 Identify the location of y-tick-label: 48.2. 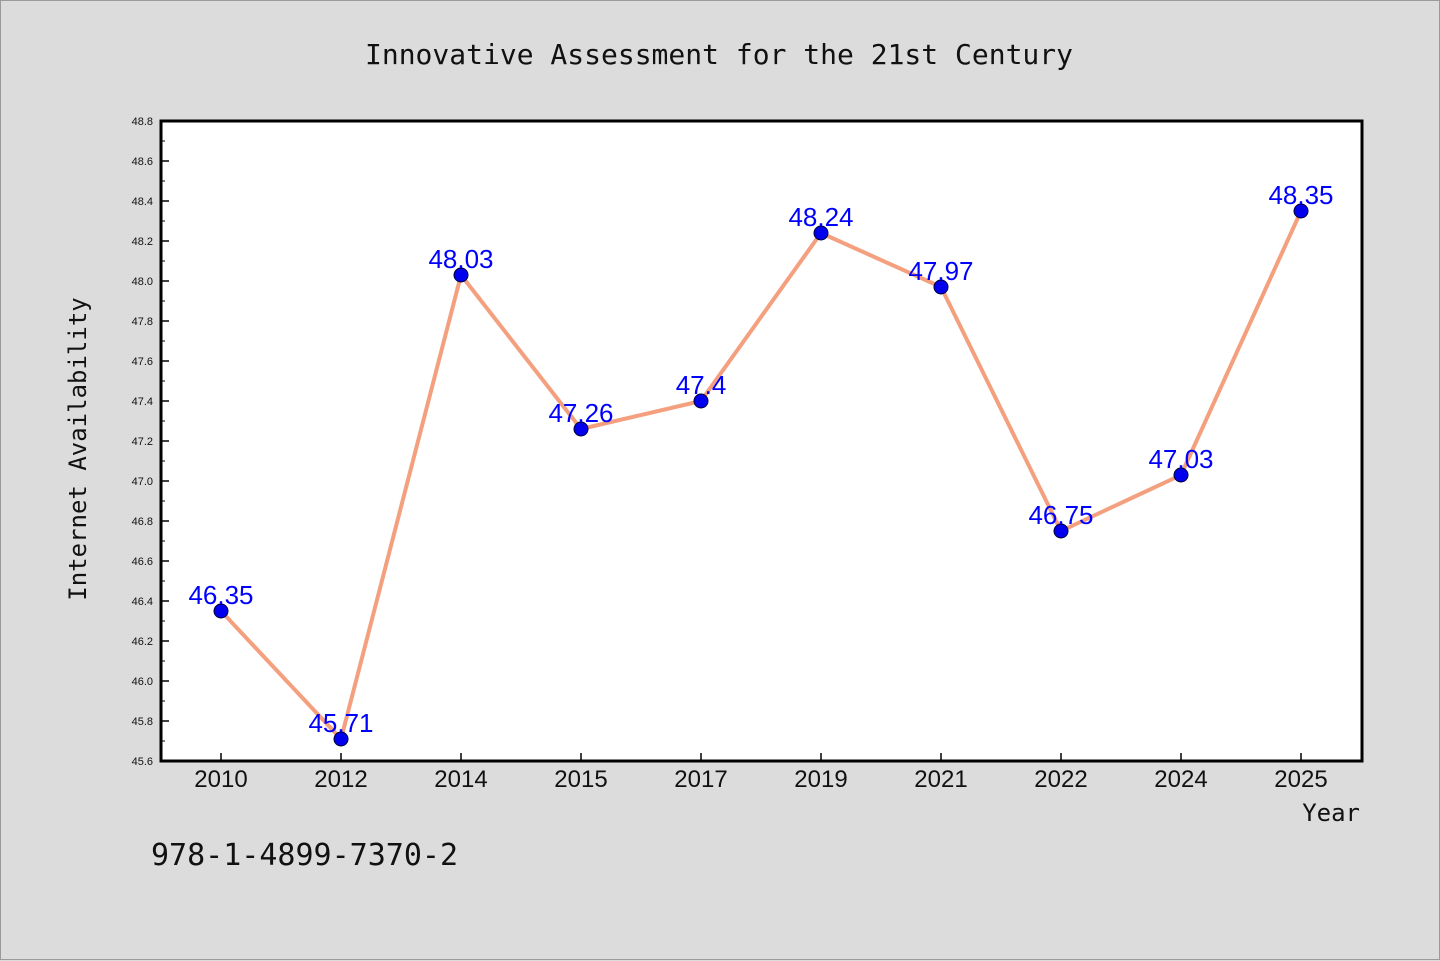
(142, 242).